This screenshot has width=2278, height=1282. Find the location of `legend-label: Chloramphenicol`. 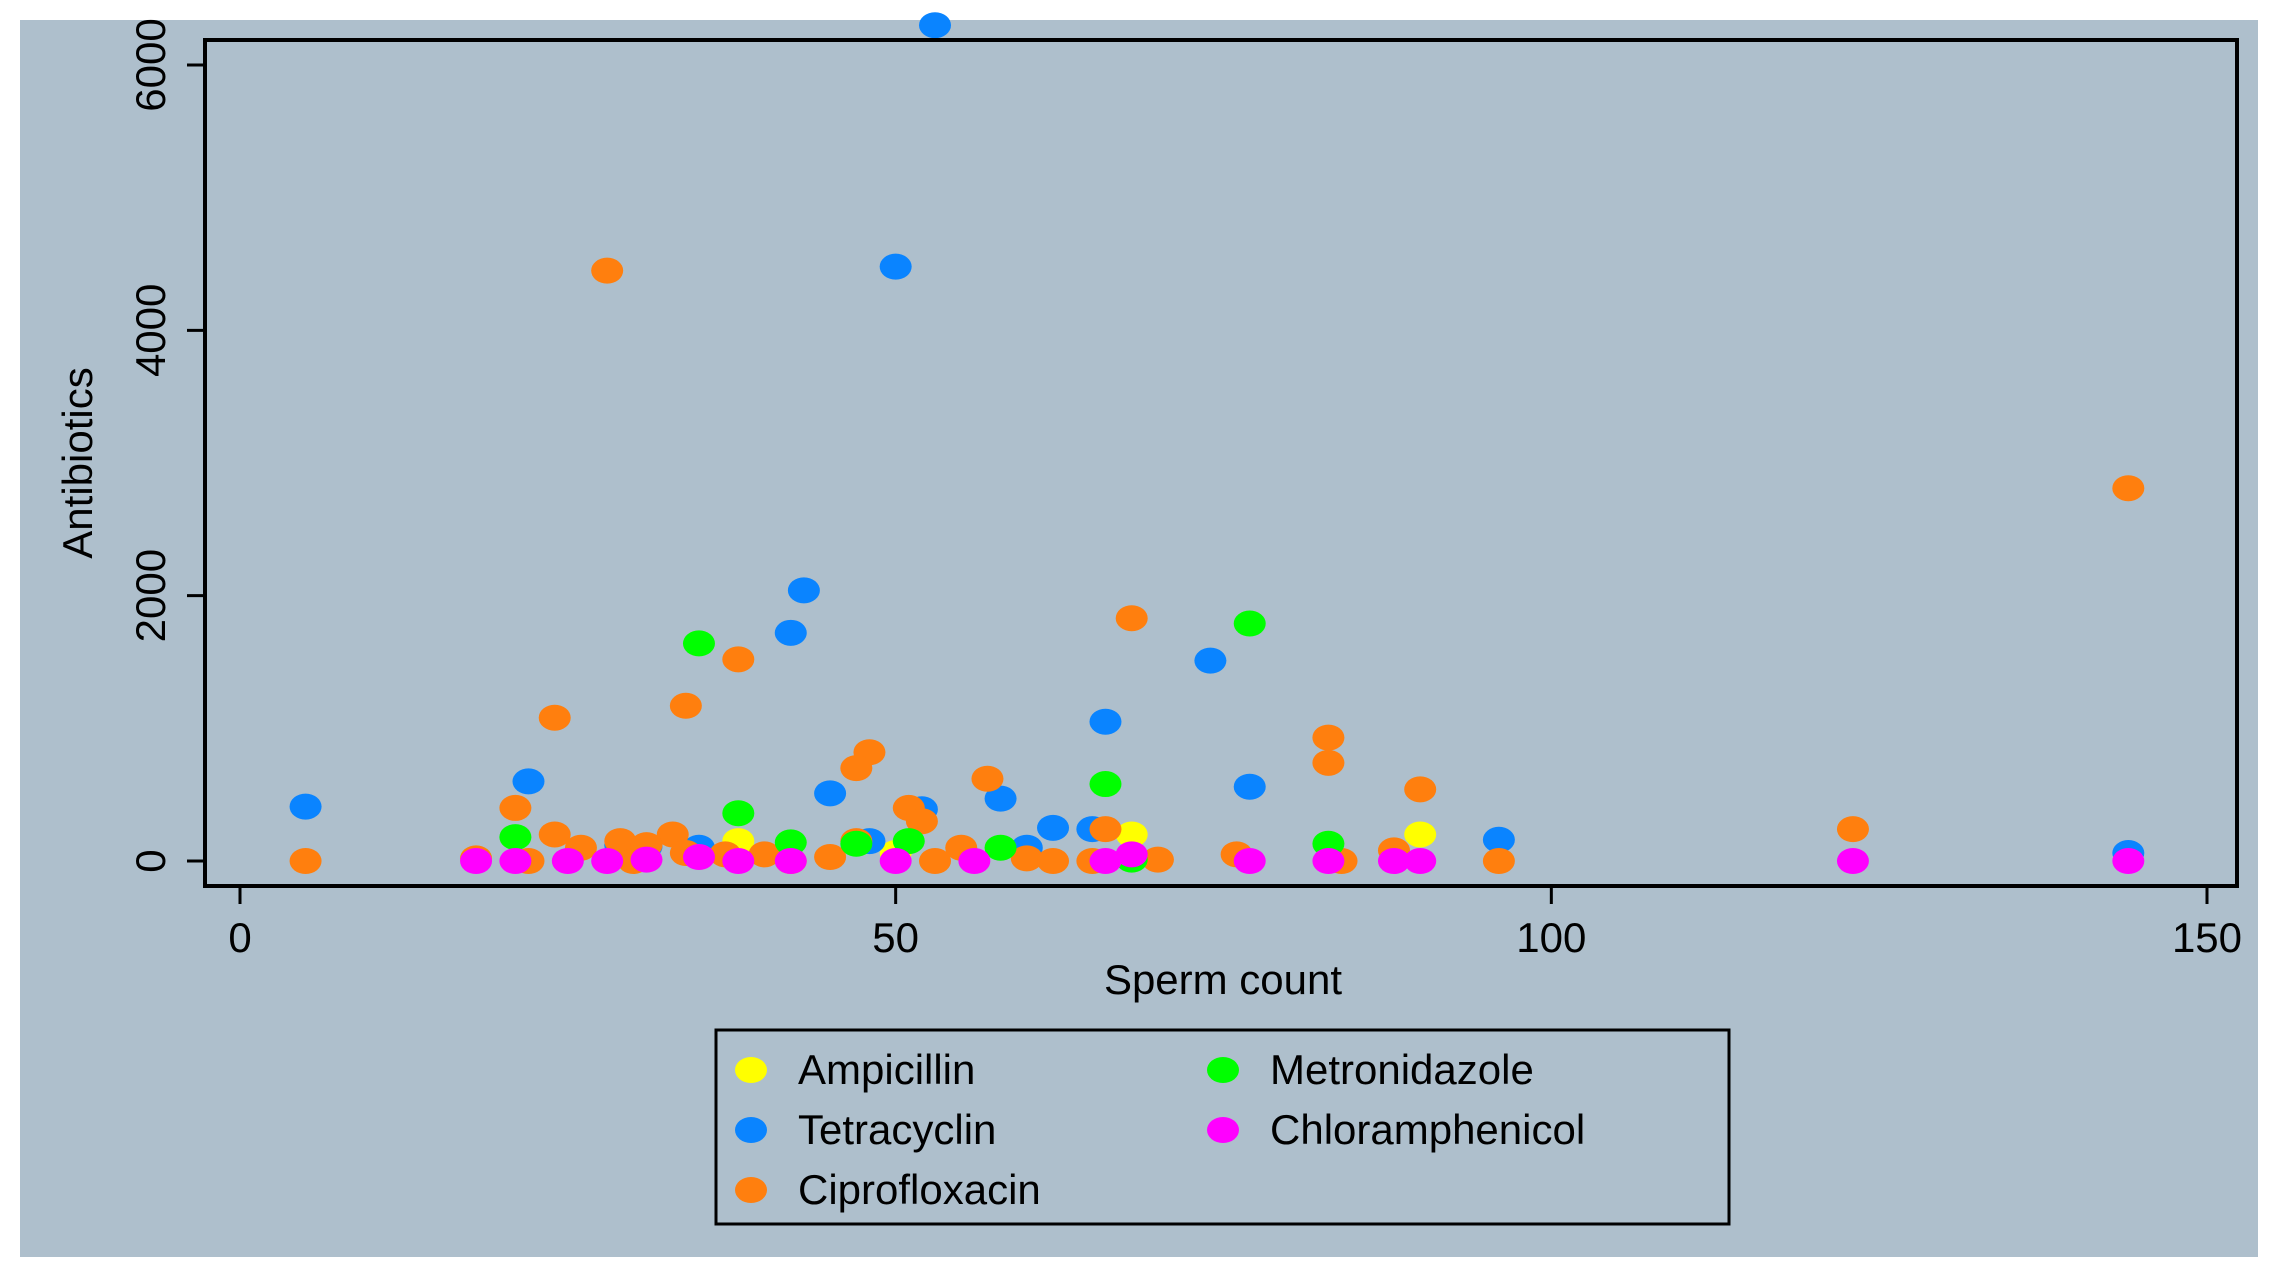

legend-label: Chloramphenicol is located at coordinates (1427, 1129).